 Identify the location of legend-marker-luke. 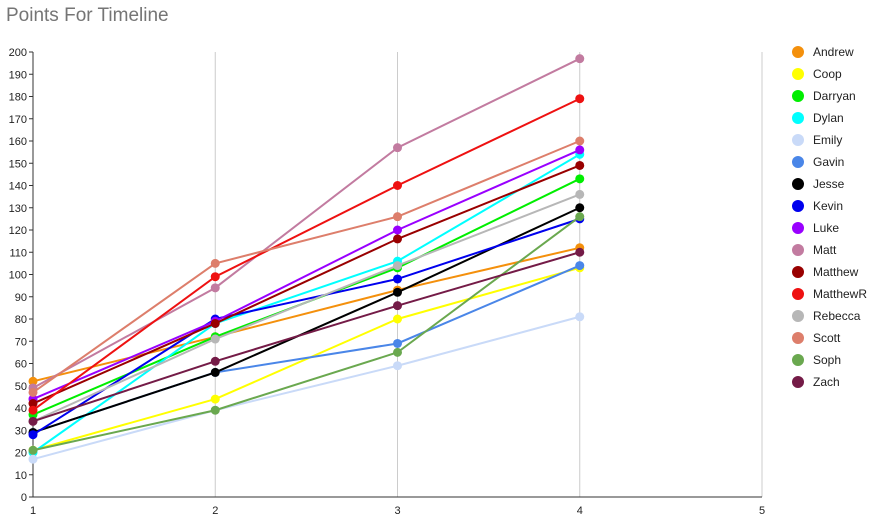
(798, 228).